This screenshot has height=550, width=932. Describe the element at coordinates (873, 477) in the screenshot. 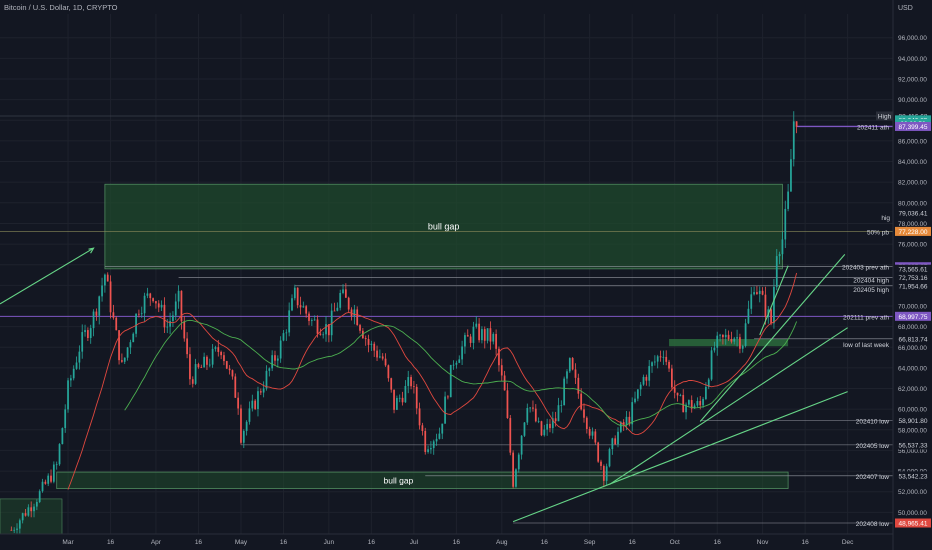

I see `level-label: 202407 low` at that location.